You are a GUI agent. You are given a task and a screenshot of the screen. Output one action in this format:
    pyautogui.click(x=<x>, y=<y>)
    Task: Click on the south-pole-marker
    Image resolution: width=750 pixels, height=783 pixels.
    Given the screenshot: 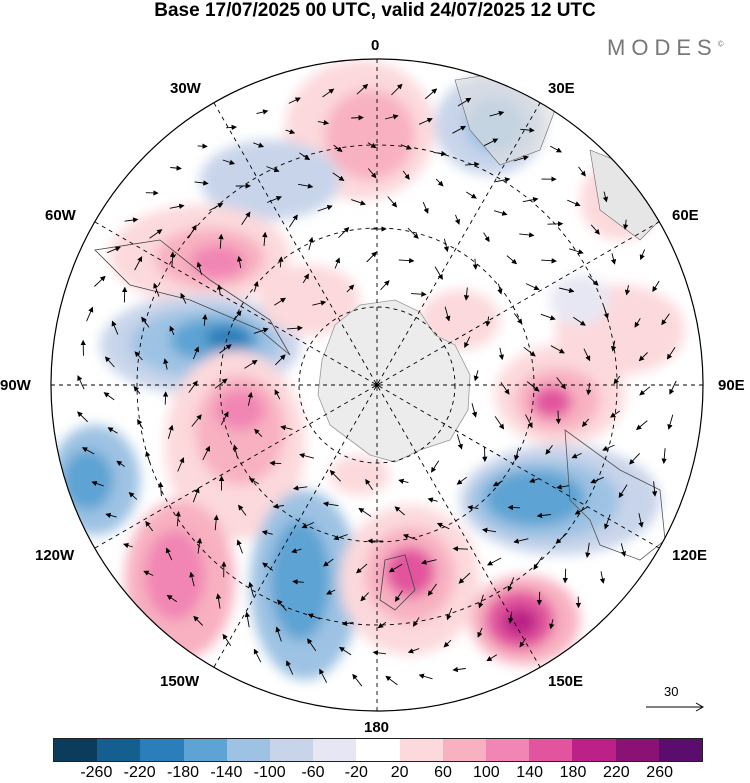 What is the action you would take?
    pyautogui.click(x=377, y=385)
    